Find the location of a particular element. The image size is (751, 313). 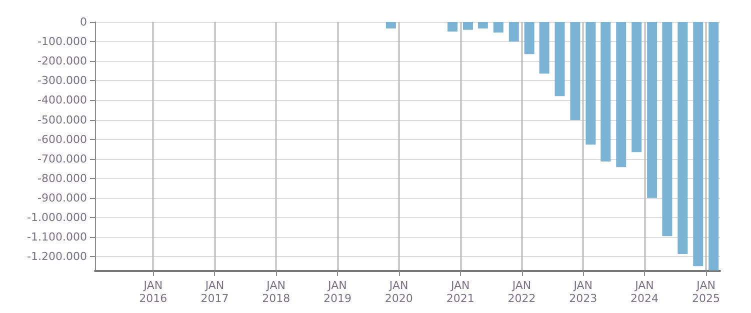

x-tick-label: JAN 2016 is located at coordinates (153, 292).